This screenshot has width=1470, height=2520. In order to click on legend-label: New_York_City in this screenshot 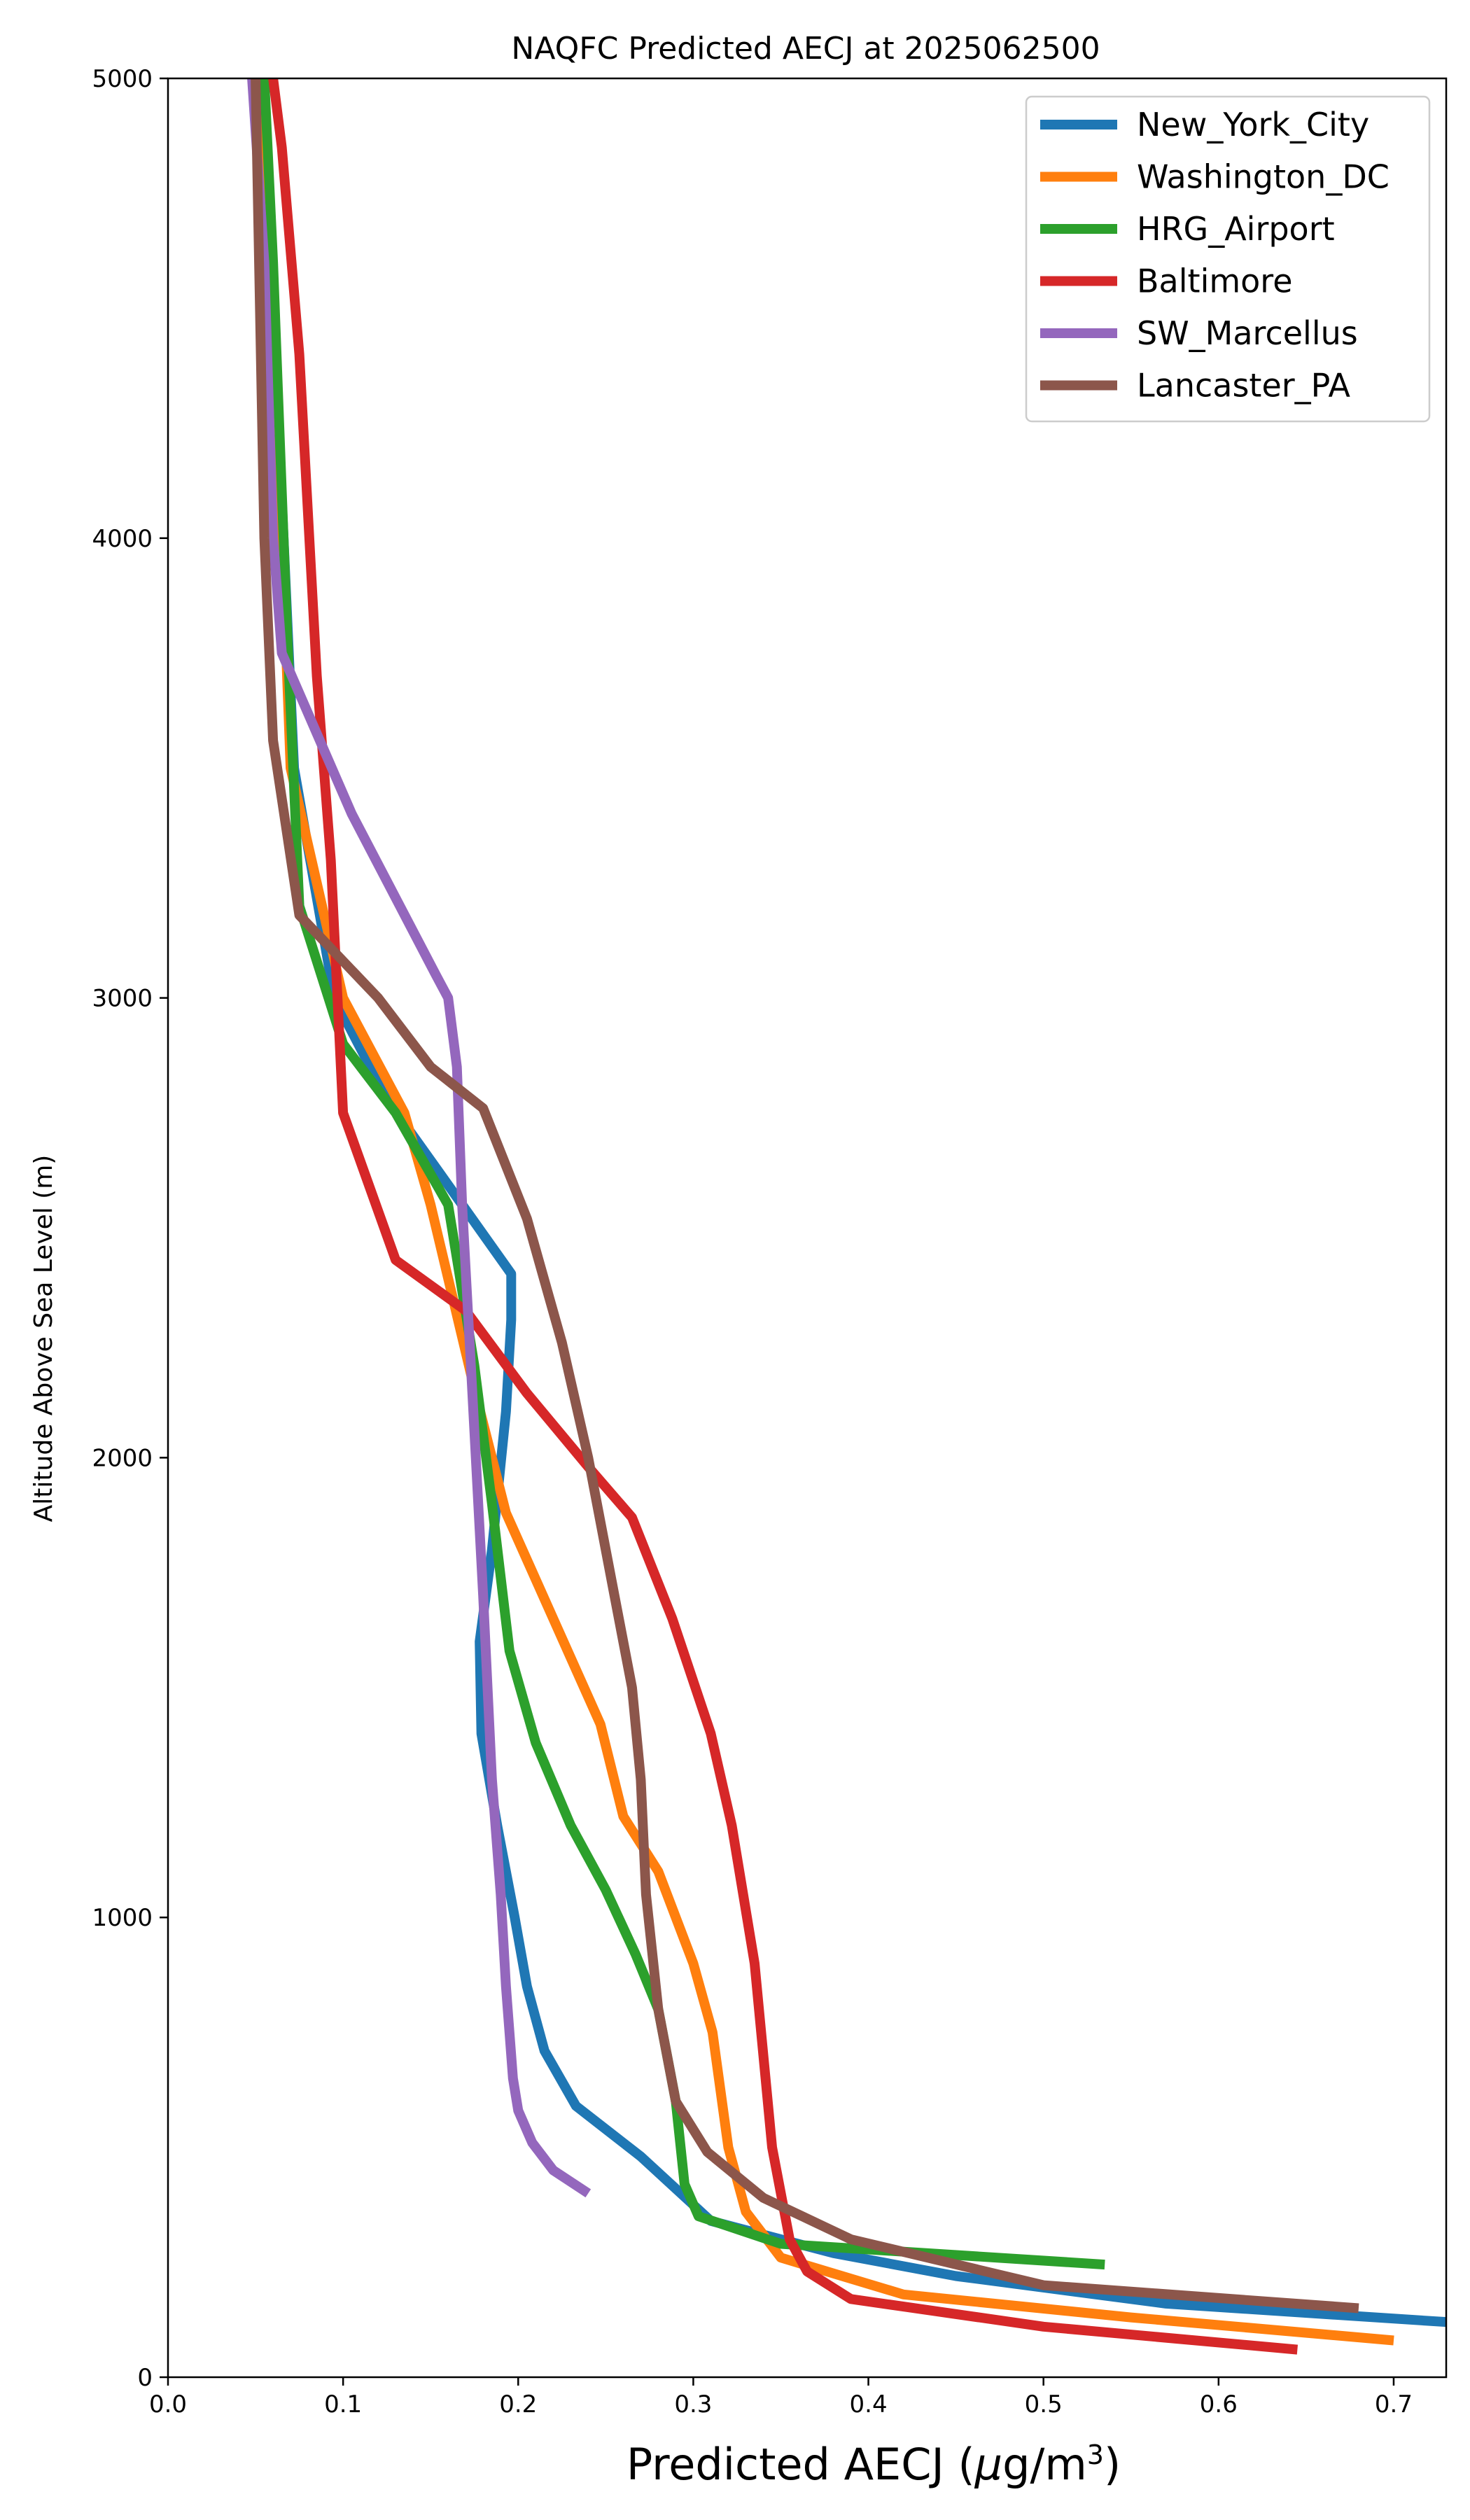, I will do `click(1253, 125)`.